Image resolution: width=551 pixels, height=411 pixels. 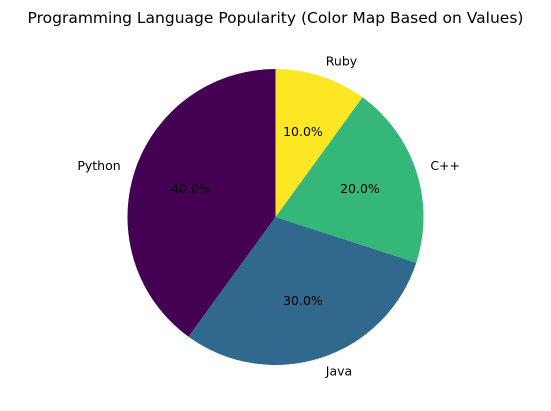 What do you see at coordinates (319, 143) in the screenshot?
I see `pie-slice-ruby` at bounding box center [319, 143].